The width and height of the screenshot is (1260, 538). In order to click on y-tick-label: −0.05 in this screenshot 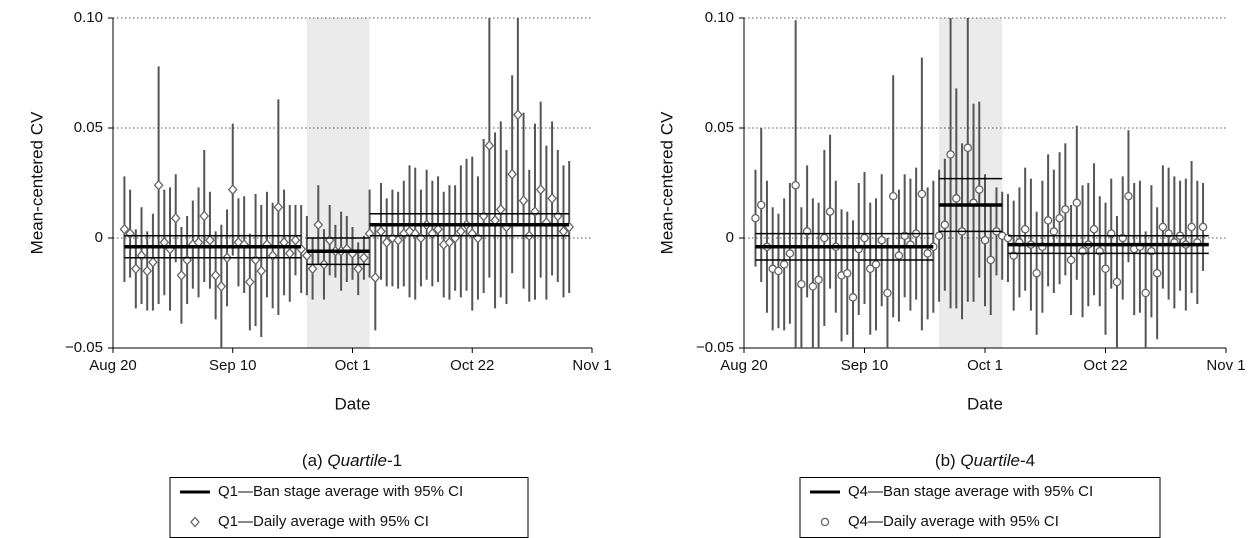, I will do `click(715, 347)`.